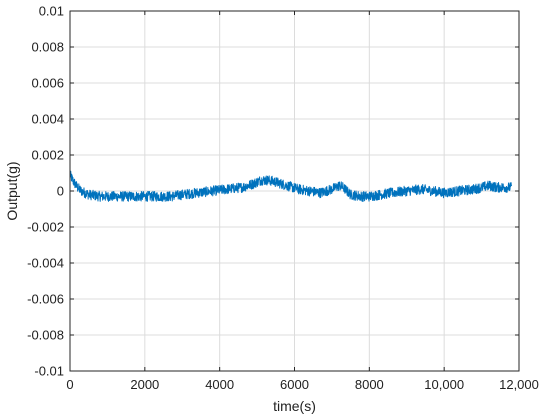  Describe the element at coordinates (60, 191) in the screenshot. I see `y-tick-label: 0` at that location.